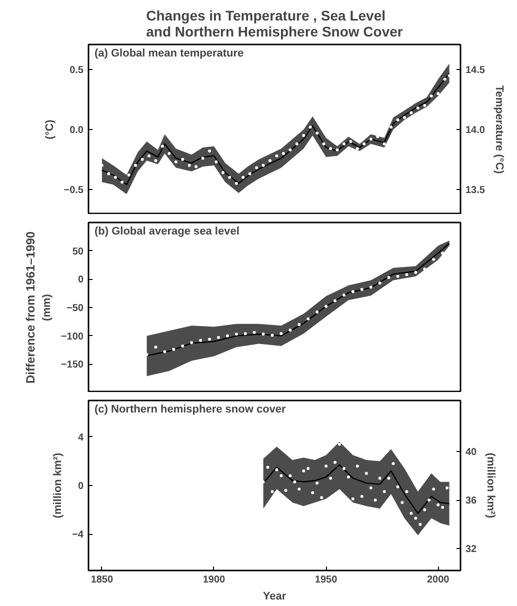 This screenshot has width=517, height=606. What do you see at coordinates (50, 129) in the screenshot?
I see `y-axis-title: (°C)` at bounding box center [50, 129].